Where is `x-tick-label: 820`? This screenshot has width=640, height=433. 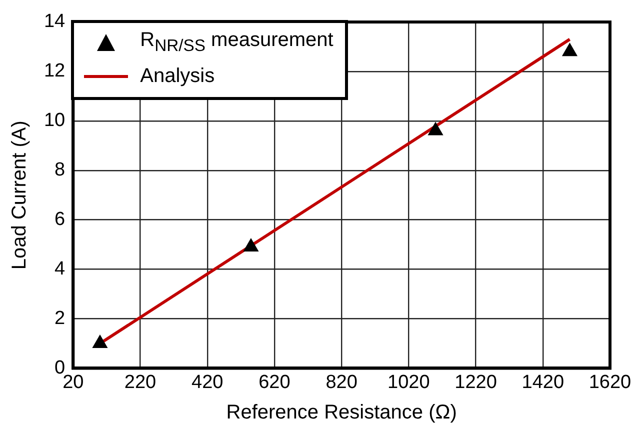
x-tick-label: 820 is located at coordinates (342, 382).